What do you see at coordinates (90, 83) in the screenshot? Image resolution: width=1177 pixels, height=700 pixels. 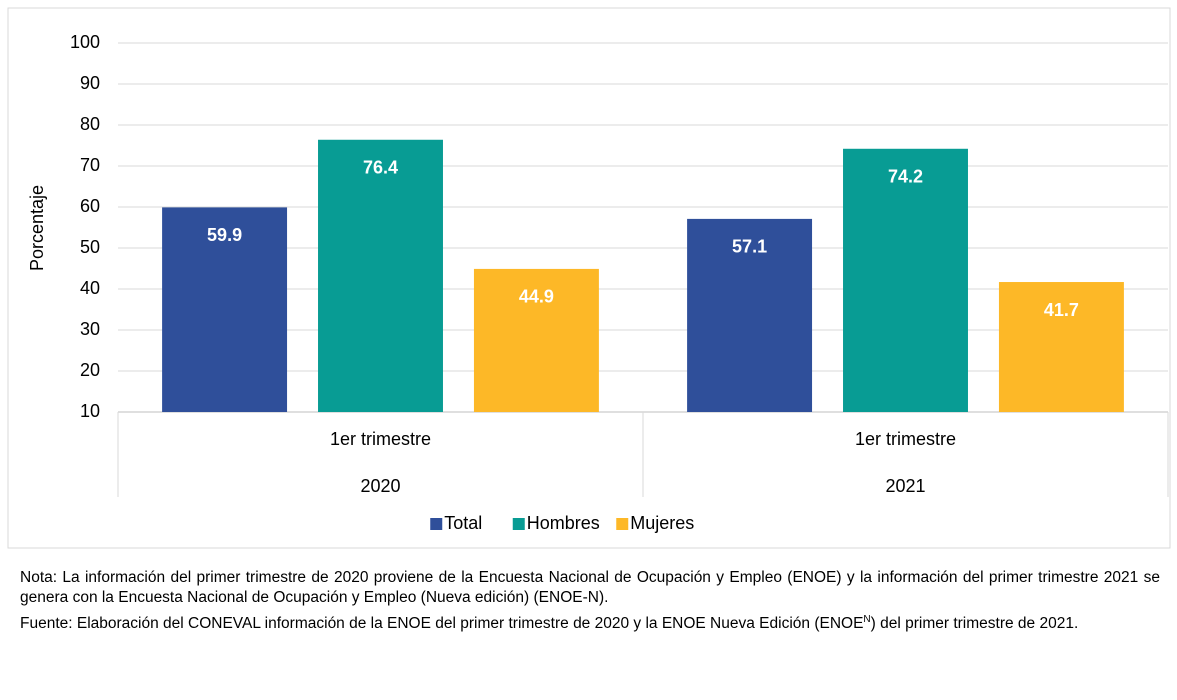 I see `y-tick-label: 90` at bounding box center [90, 83].